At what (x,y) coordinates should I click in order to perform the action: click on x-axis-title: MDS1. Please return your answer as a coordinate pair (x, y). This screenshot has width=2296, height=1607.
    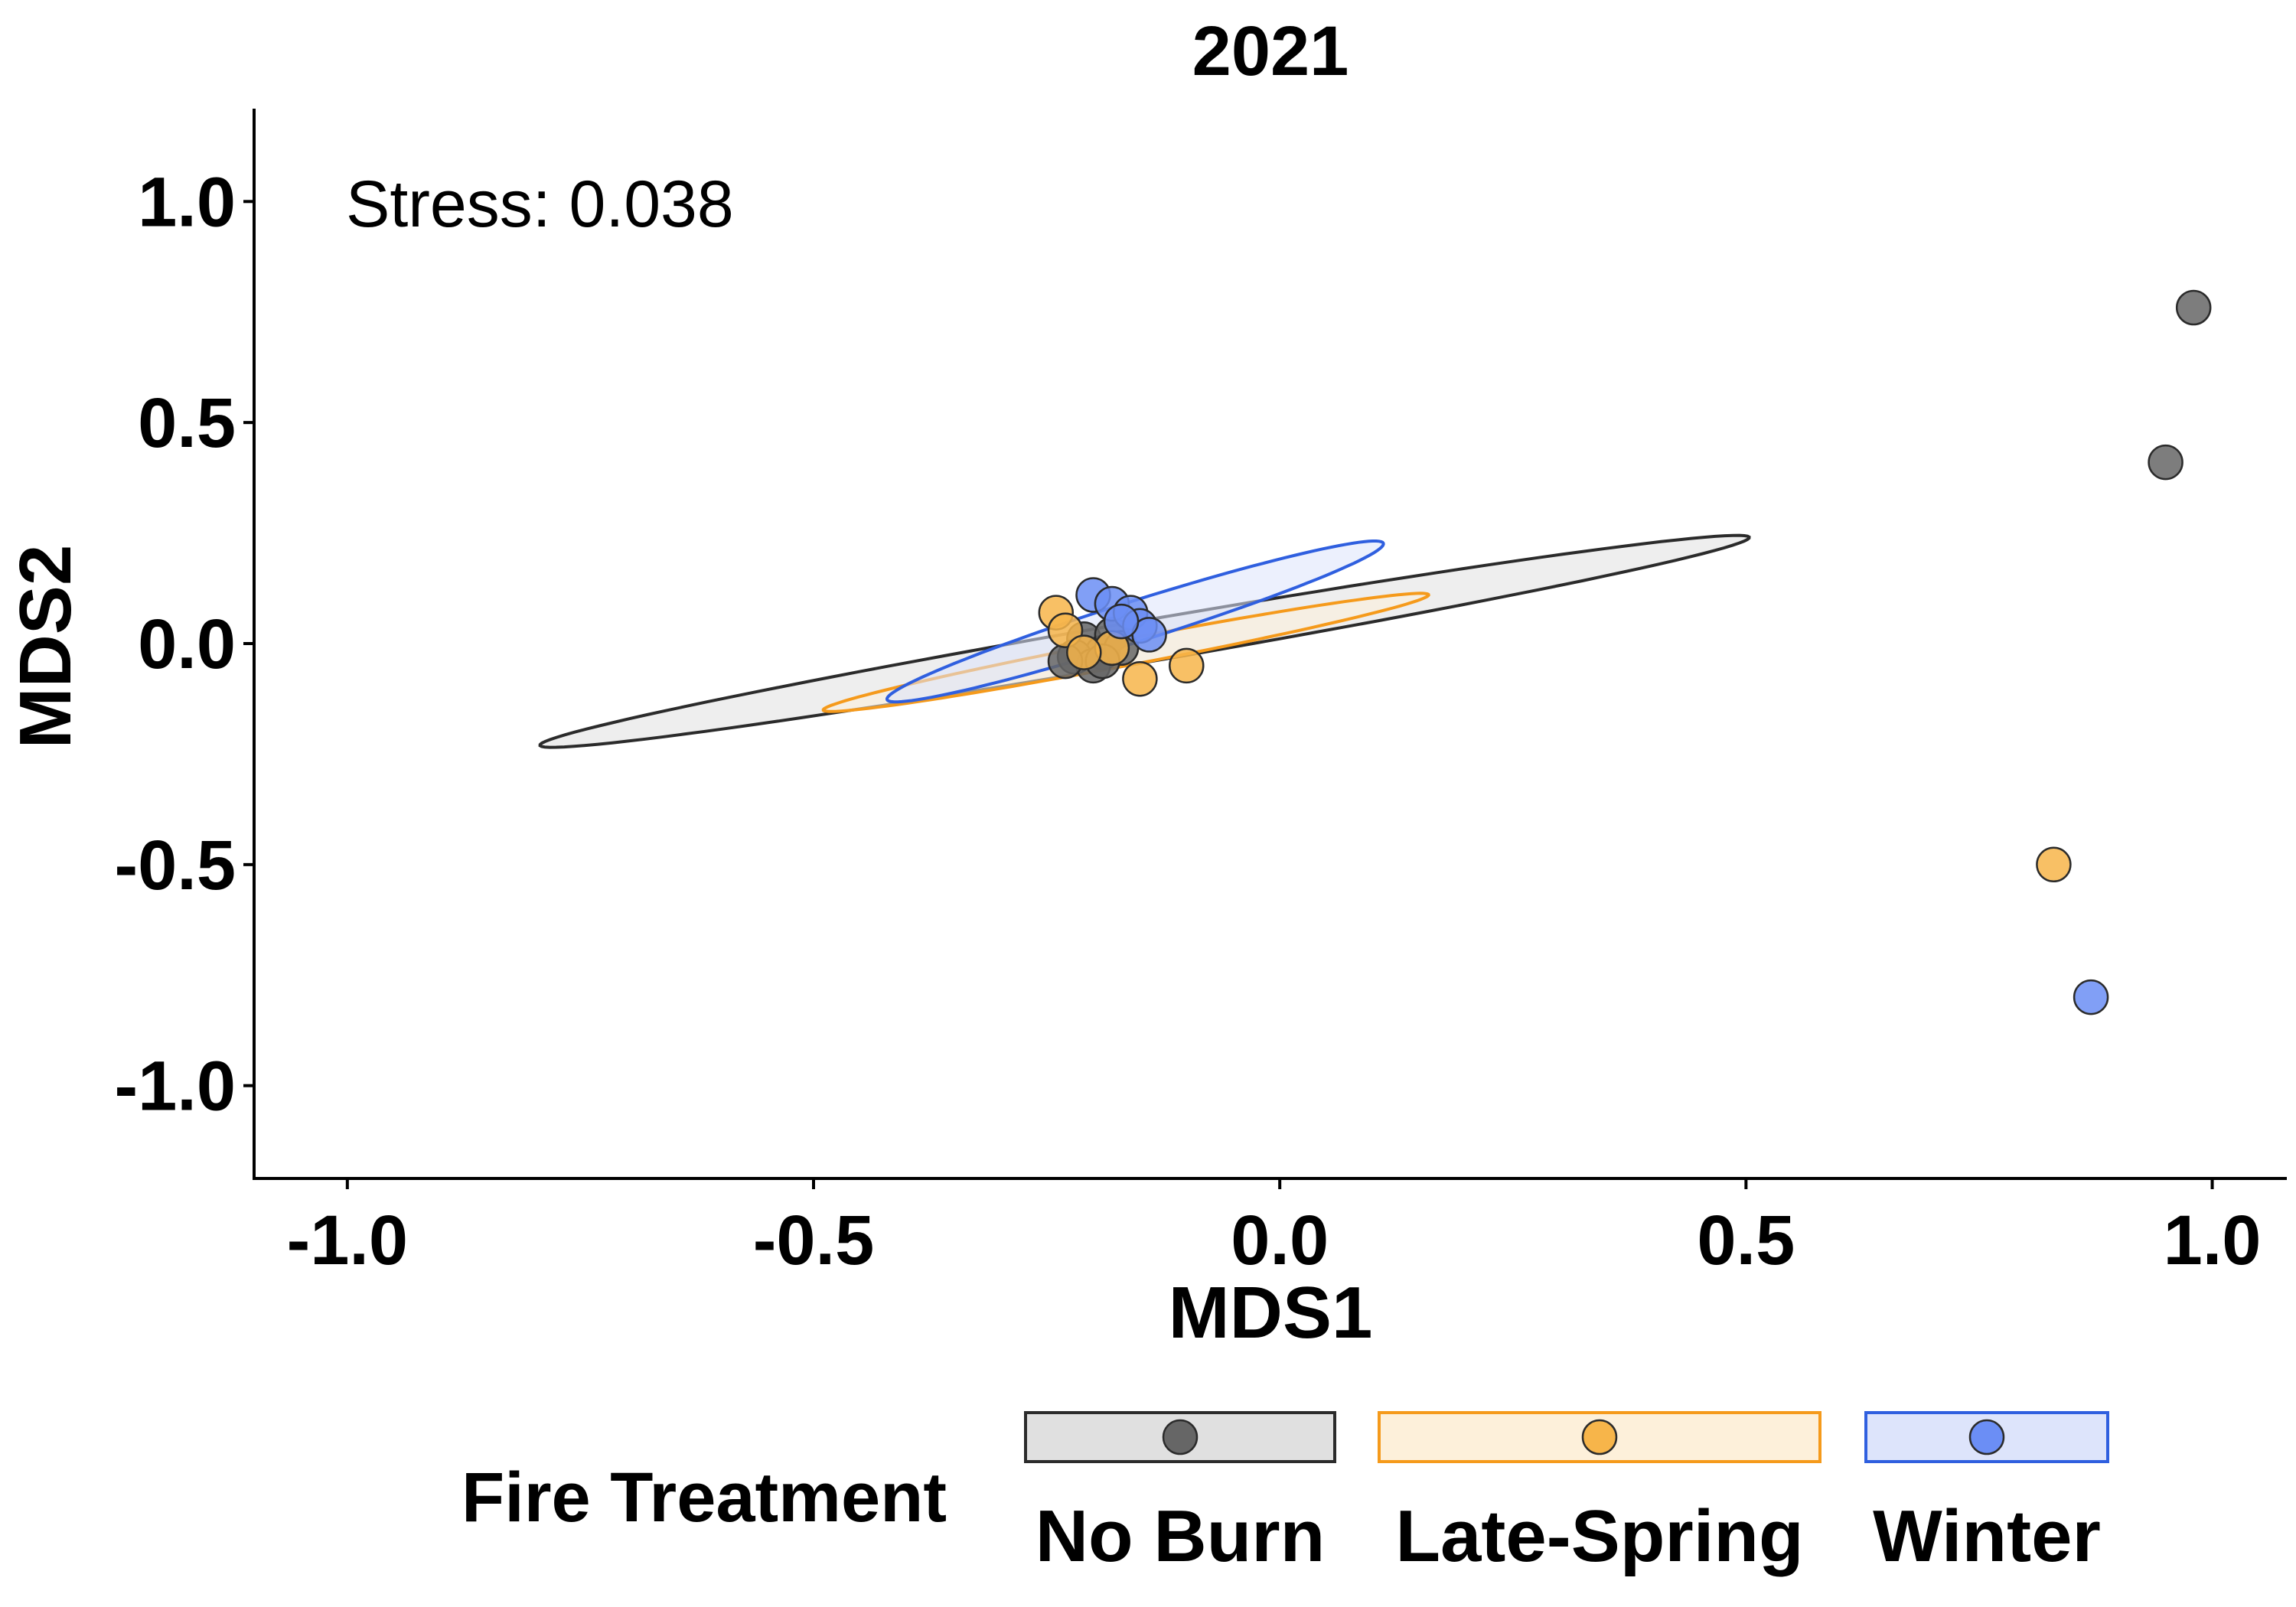
    Looking at the image, I should click on (1271, 1313).